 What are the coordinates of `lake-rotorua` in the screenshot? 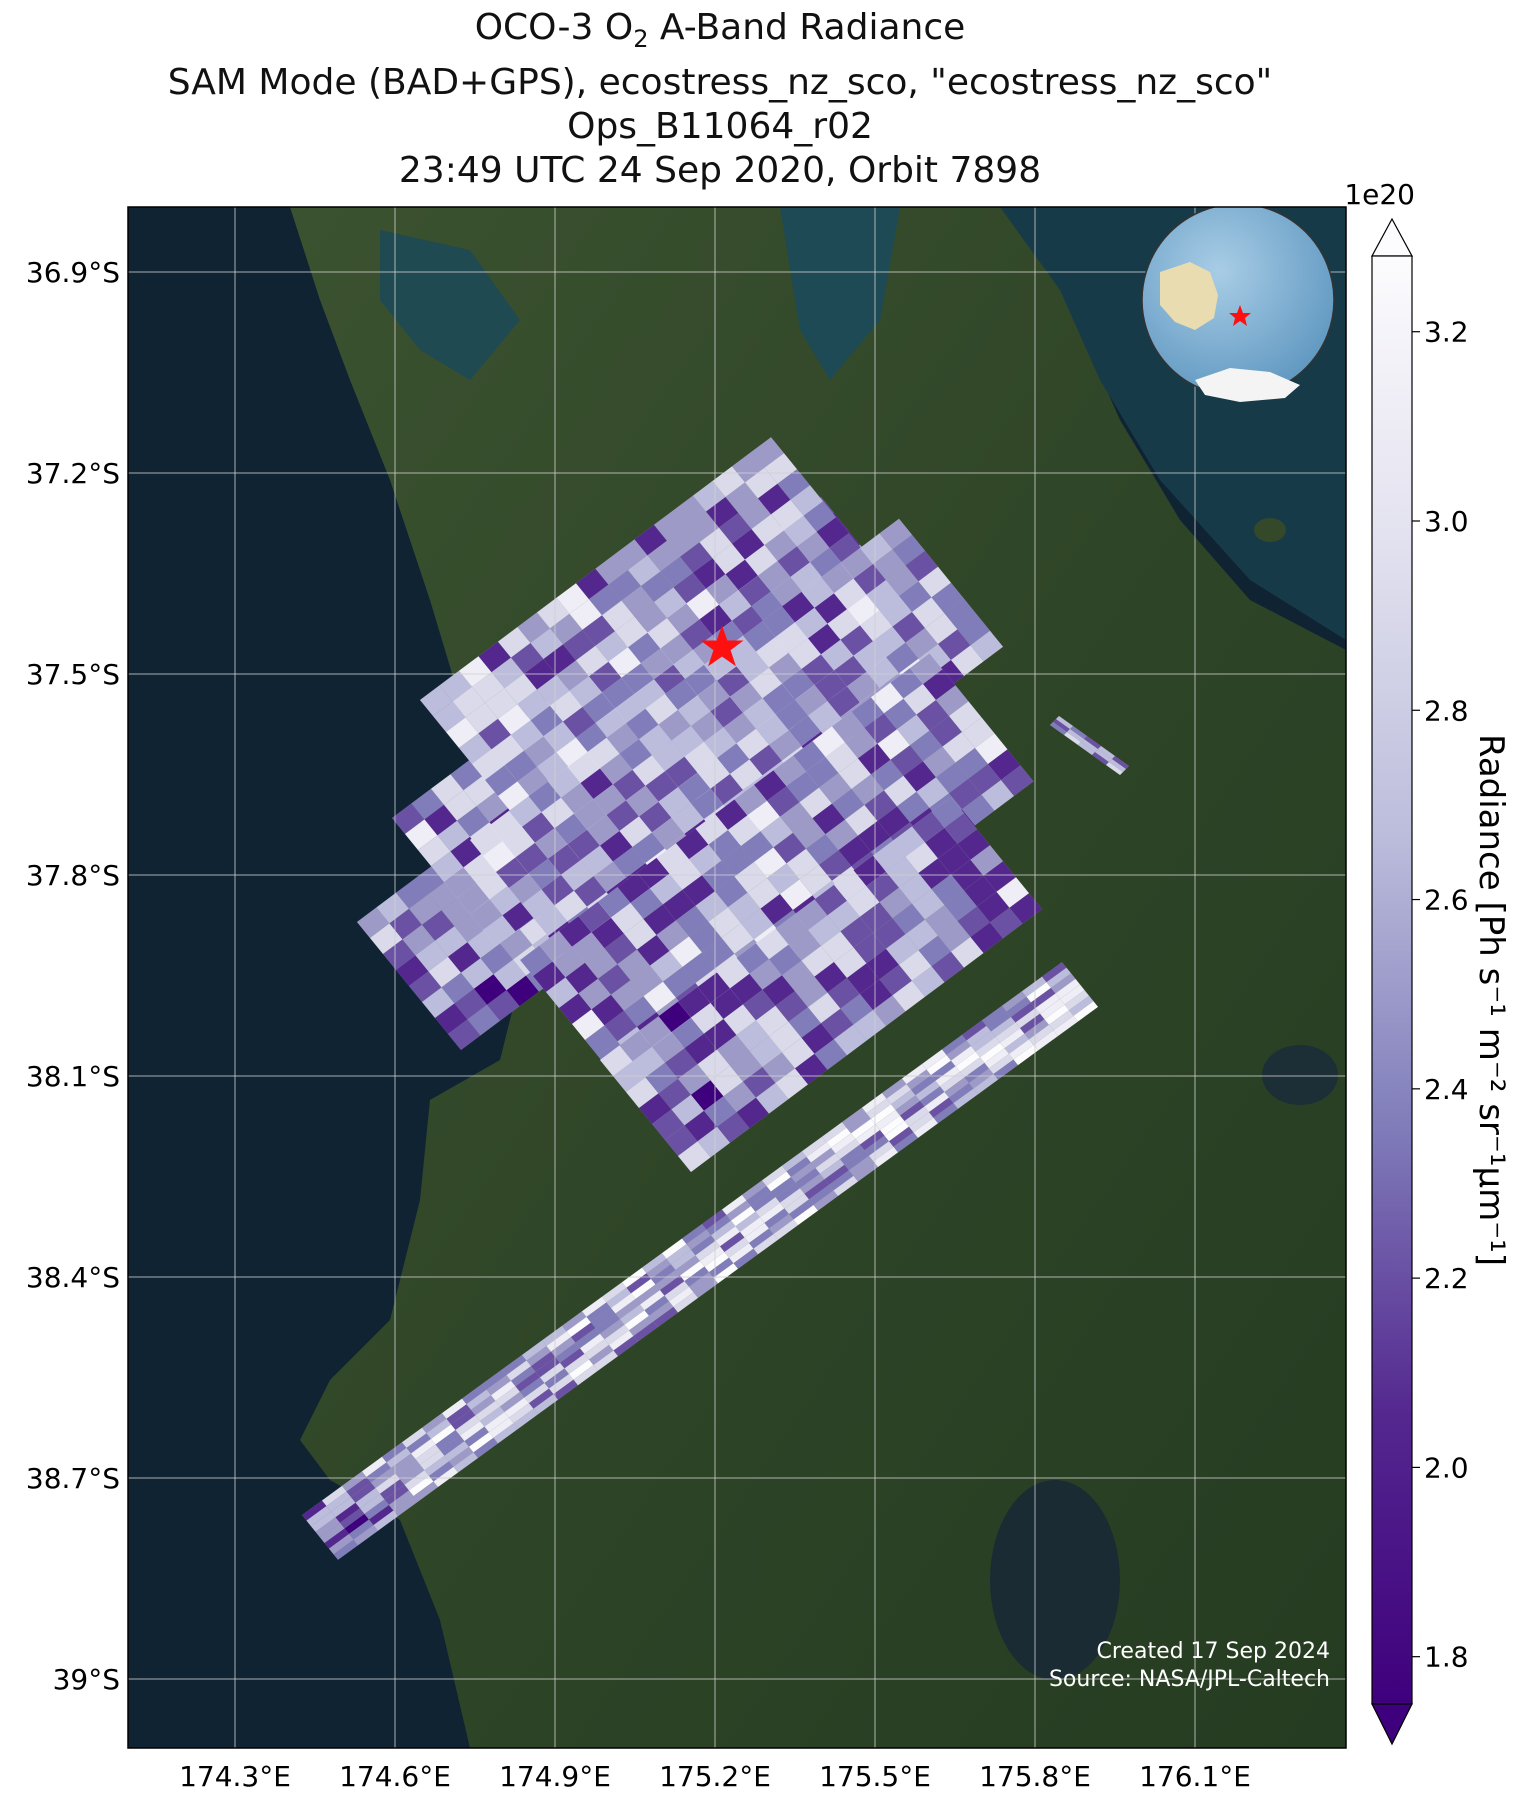 It's located at (1300, 1075).